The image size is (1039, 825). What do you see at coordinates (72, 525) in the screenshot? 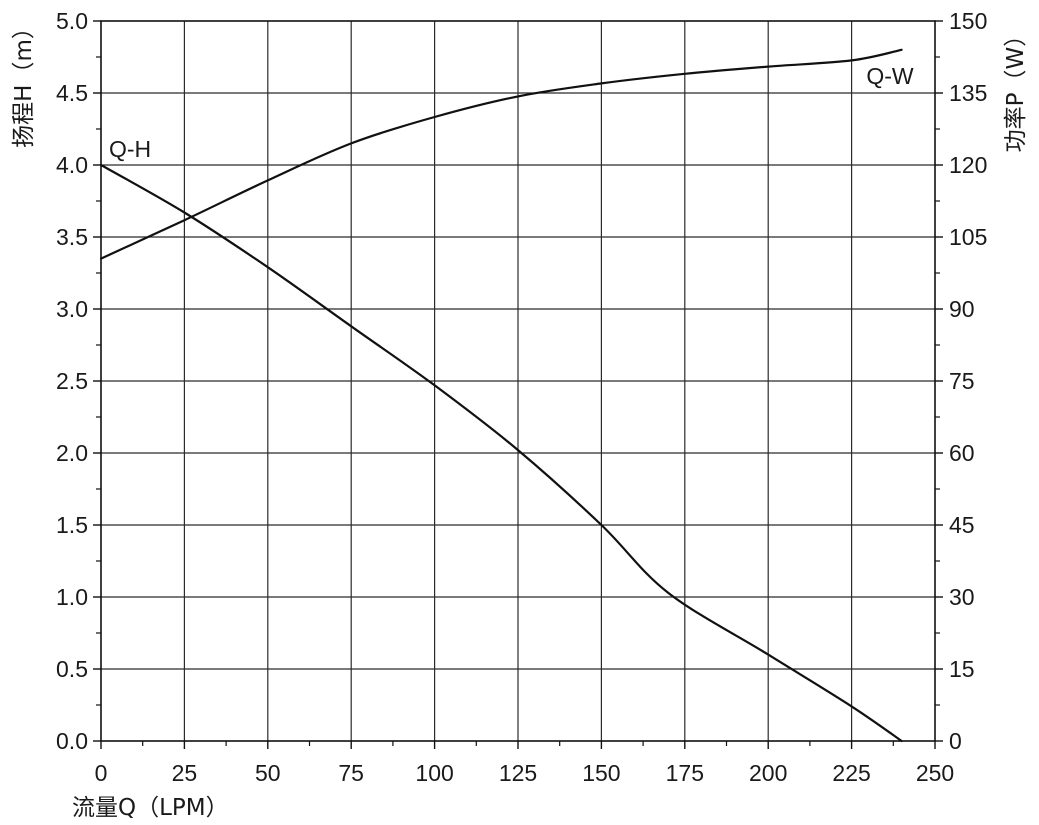
I see `y-left-tick-label: 1.5` at bounding box center [72, 525].